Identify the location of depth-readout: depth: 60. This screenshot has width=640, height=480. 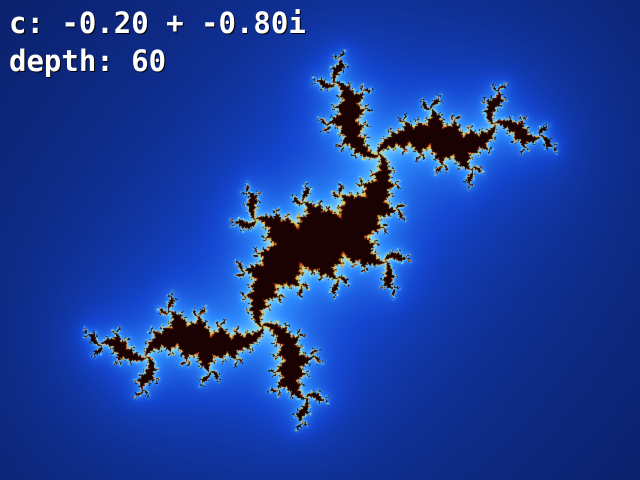
(88, 61).